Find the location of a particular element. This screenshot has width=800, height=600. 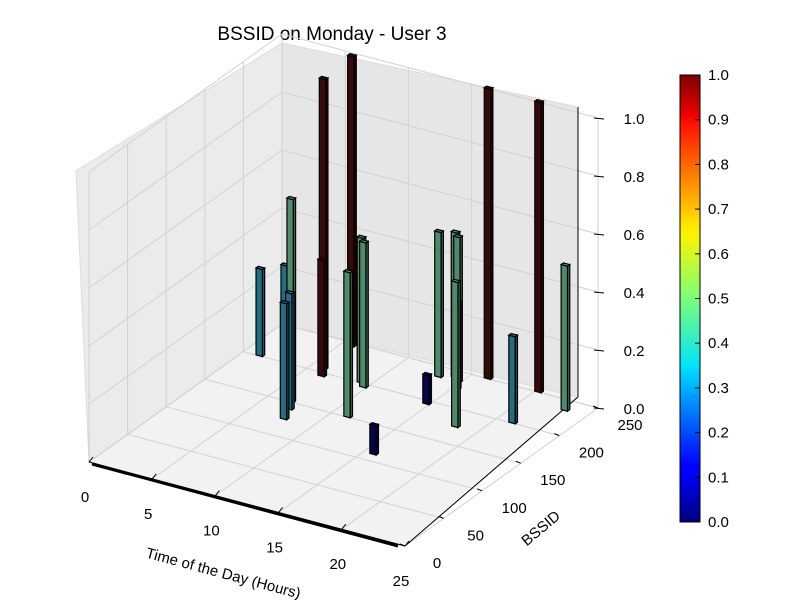

colorbar-tick-label: 0.3 is located at coordinates (718, 388).